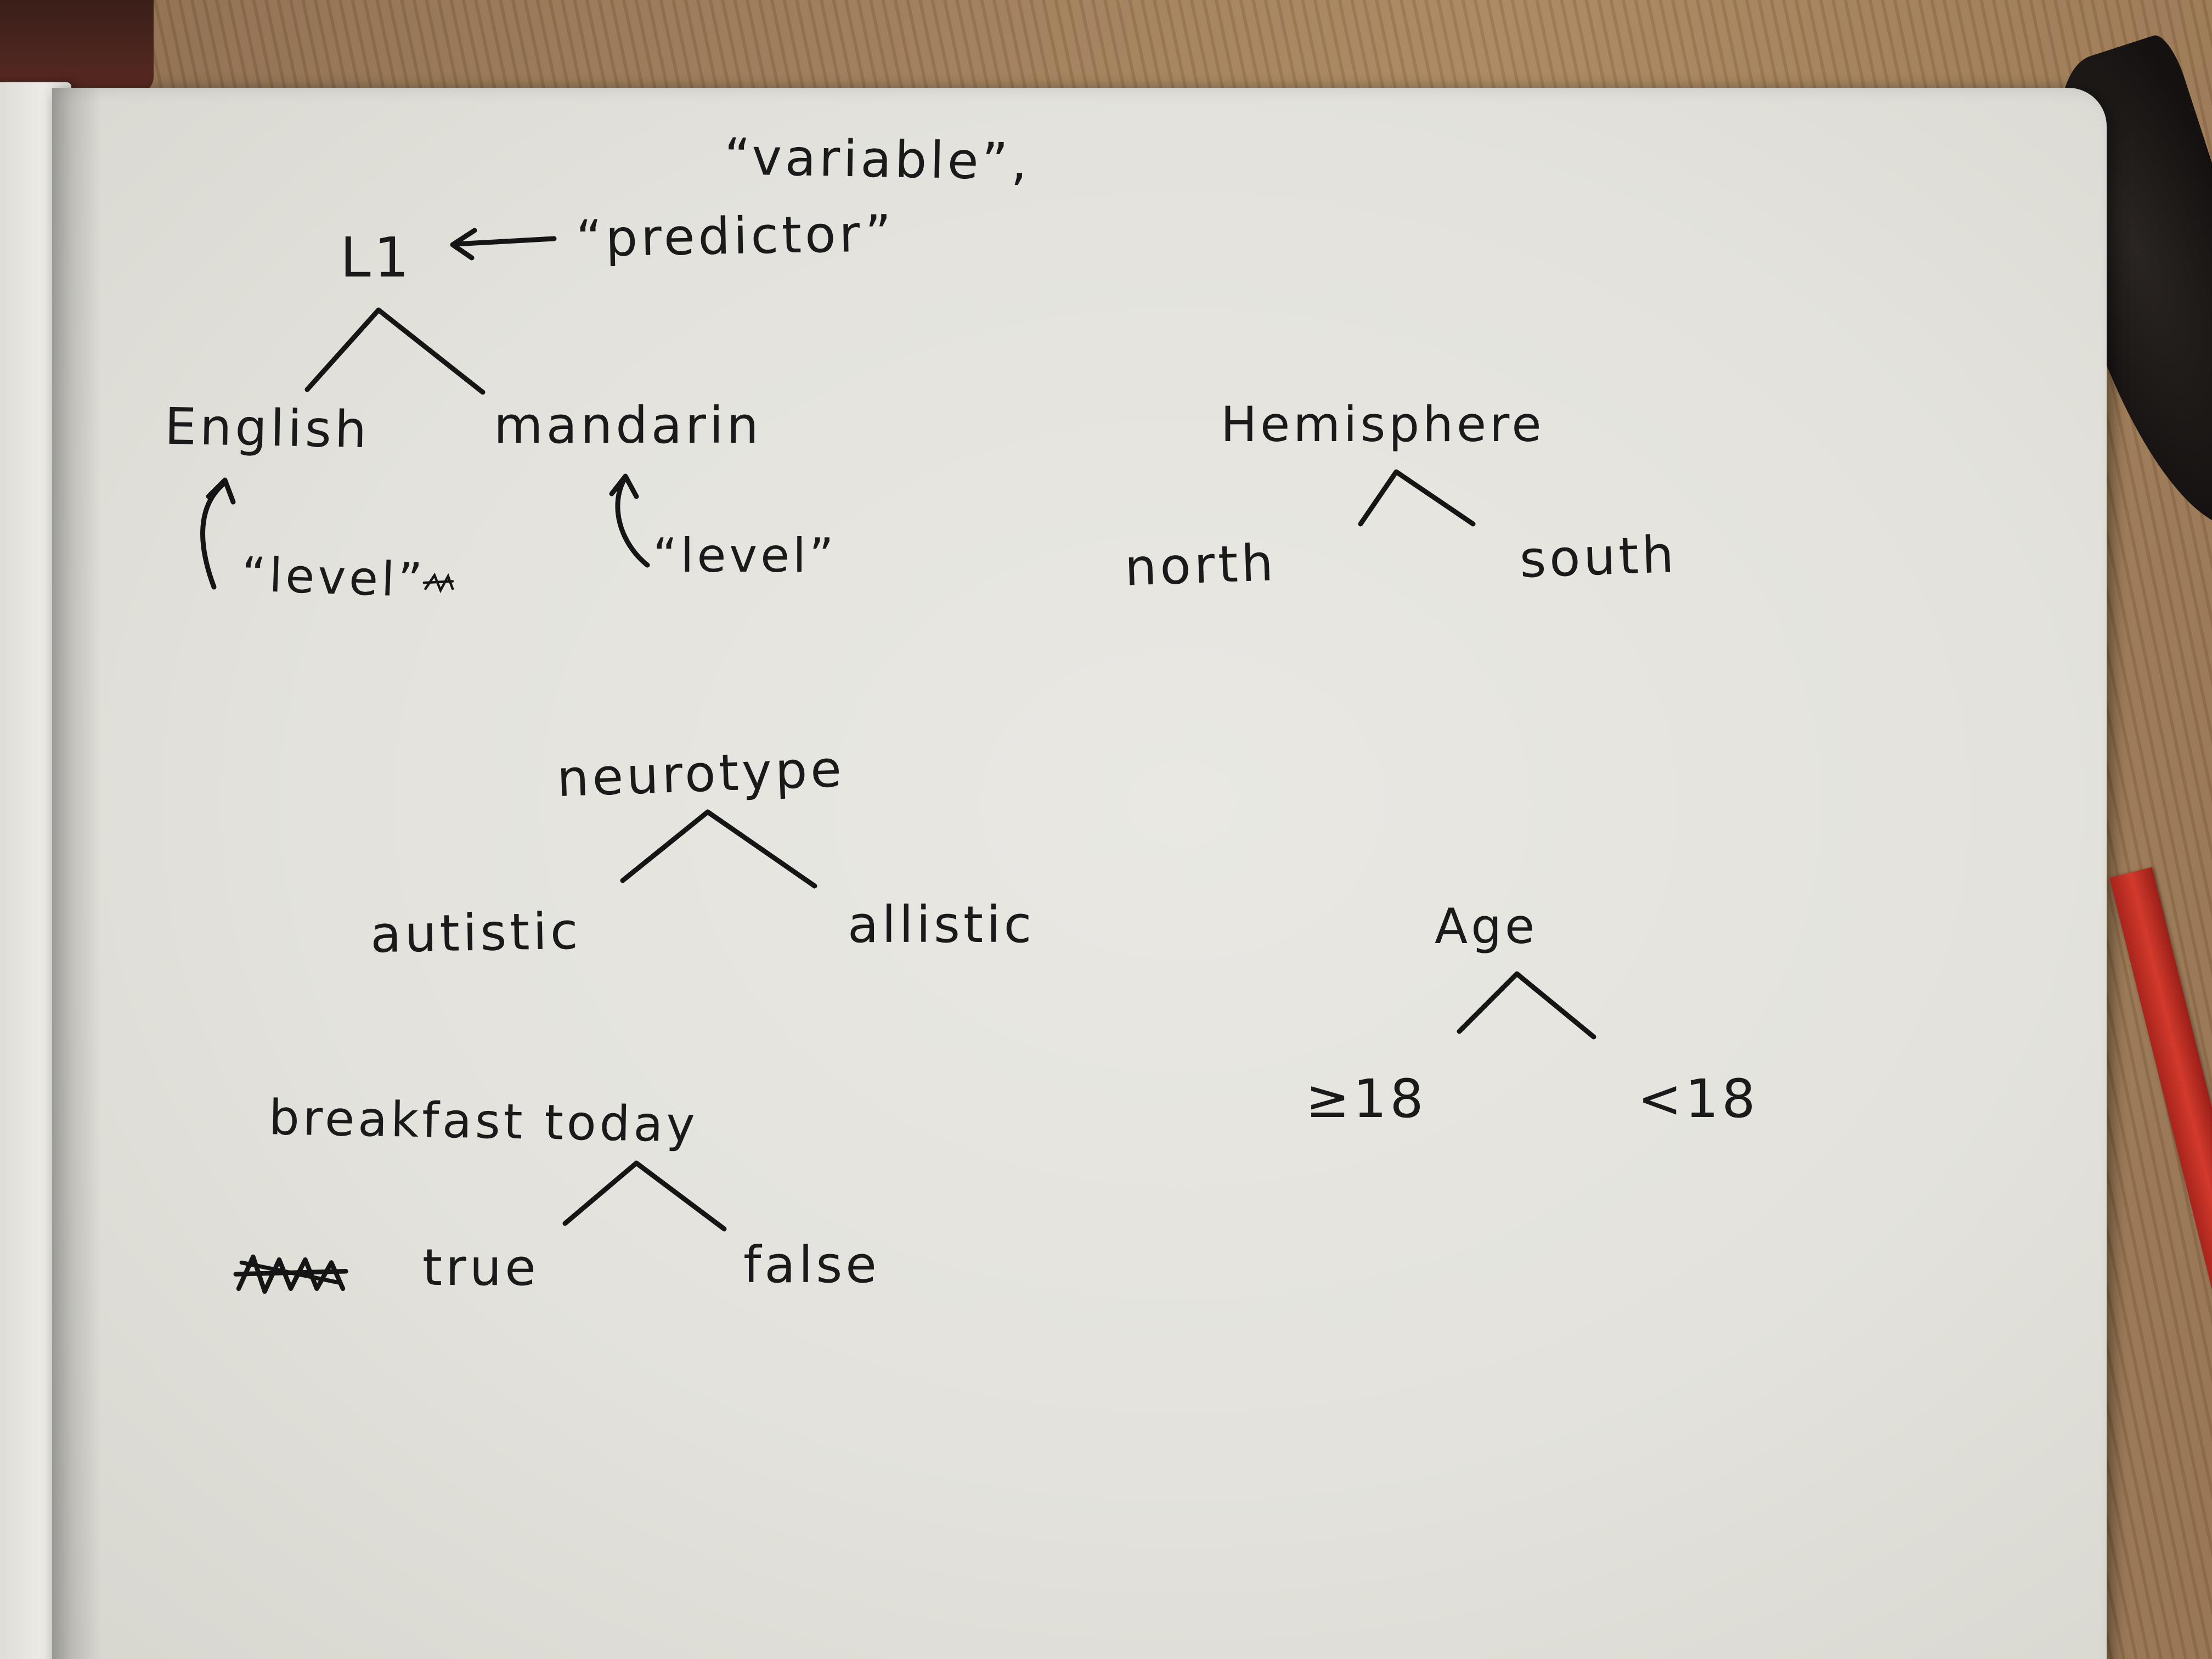 The image size is (2212, 1659). I want to click on scribble-mark-level, so click(438, 583).